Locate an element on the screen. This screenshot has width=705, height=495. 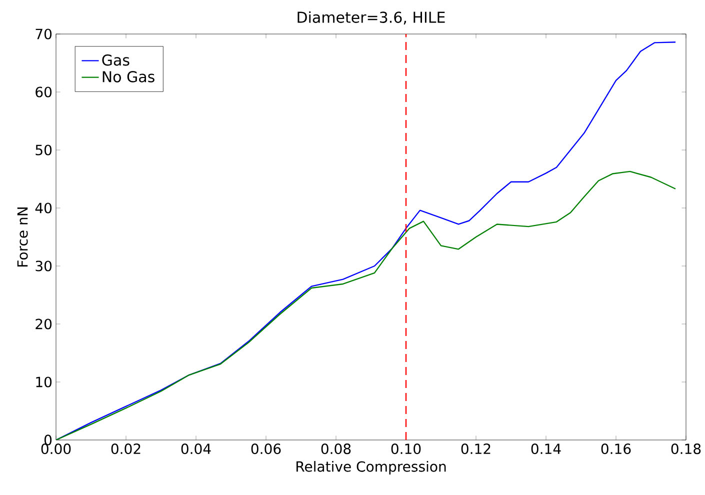
chart-title: Diameter=3.6, HILE is located at coordinates (371, 17).